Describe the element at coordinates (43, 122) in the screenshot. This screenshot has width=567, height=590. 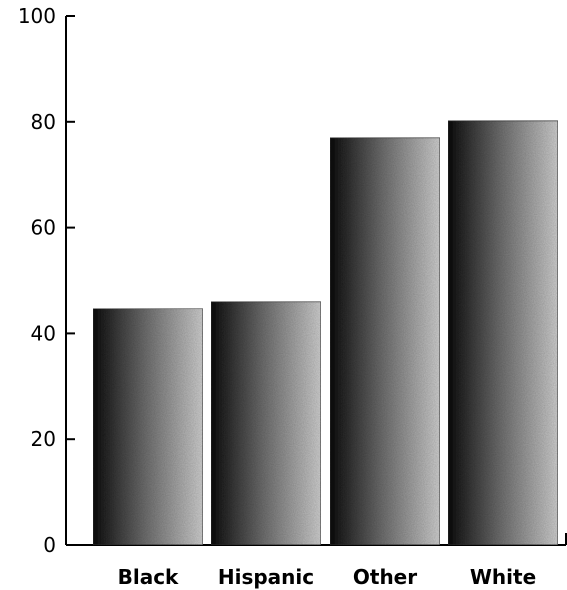
I see `y-tick-label-80: 80` at that location.